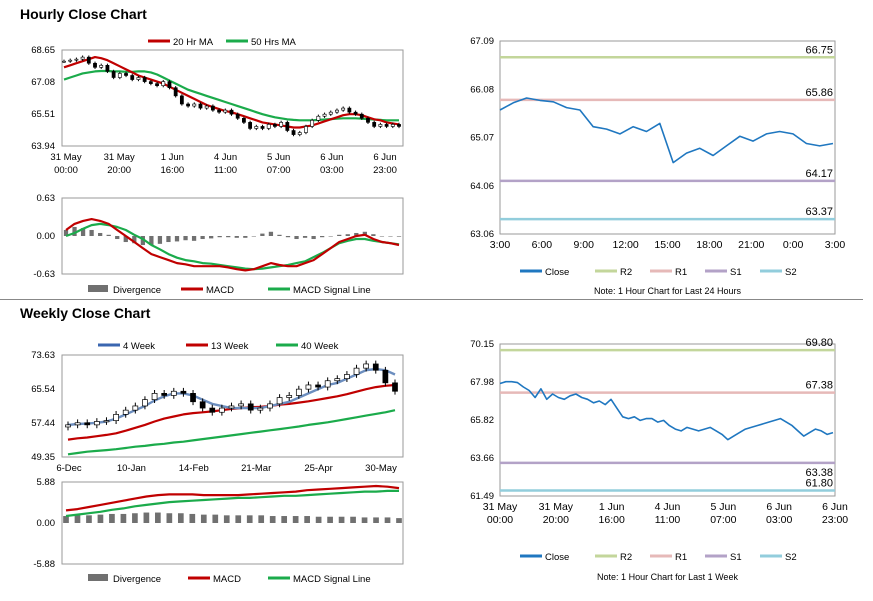  Describe the element at coordinates (819, 484) in the screenshot. I see `level-label-s2: 61.80` at that location.